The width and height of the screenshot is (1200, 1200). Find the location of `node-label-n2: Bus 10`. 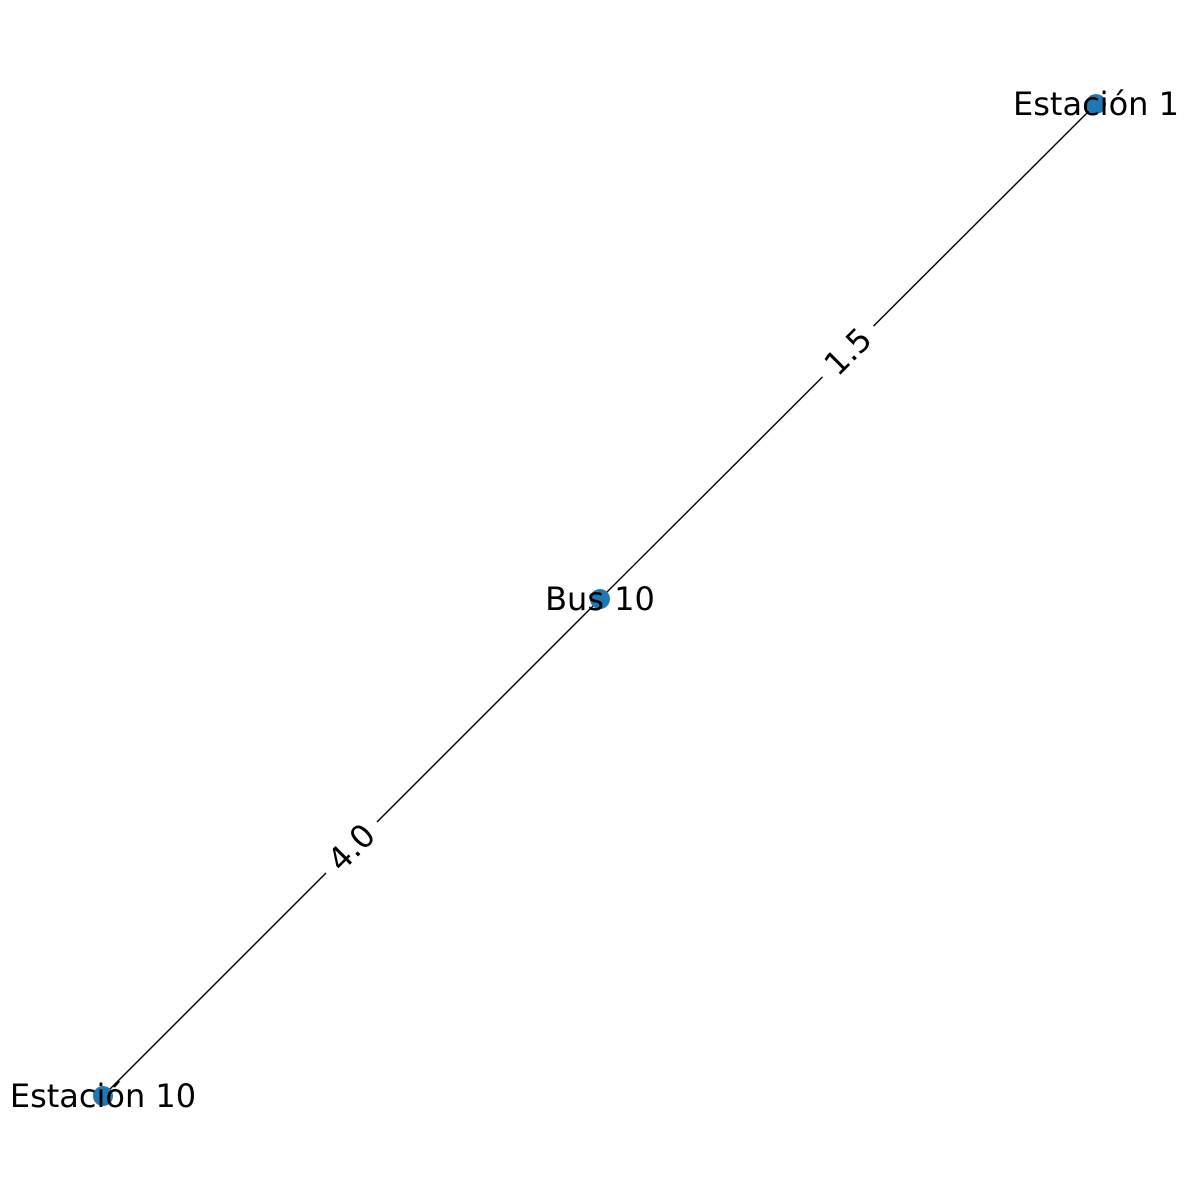

node-label-n2: Bus 10 is located at coordinates (600, 599).